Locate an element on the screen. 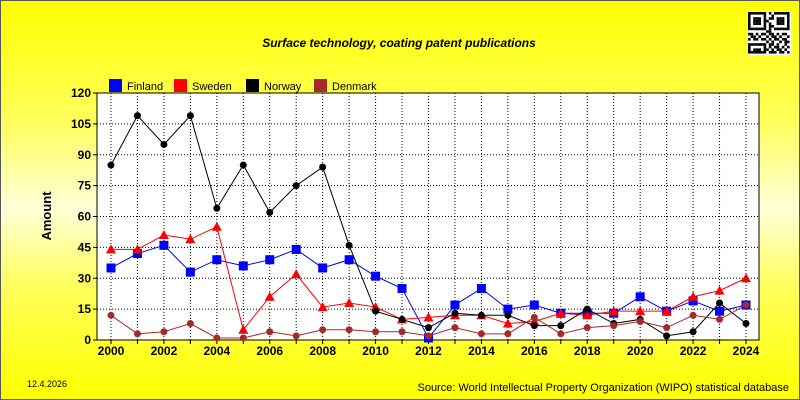 This screenshot has height=400, width=800. x-tick-label: 2024 is located at coordinates (746, 351).